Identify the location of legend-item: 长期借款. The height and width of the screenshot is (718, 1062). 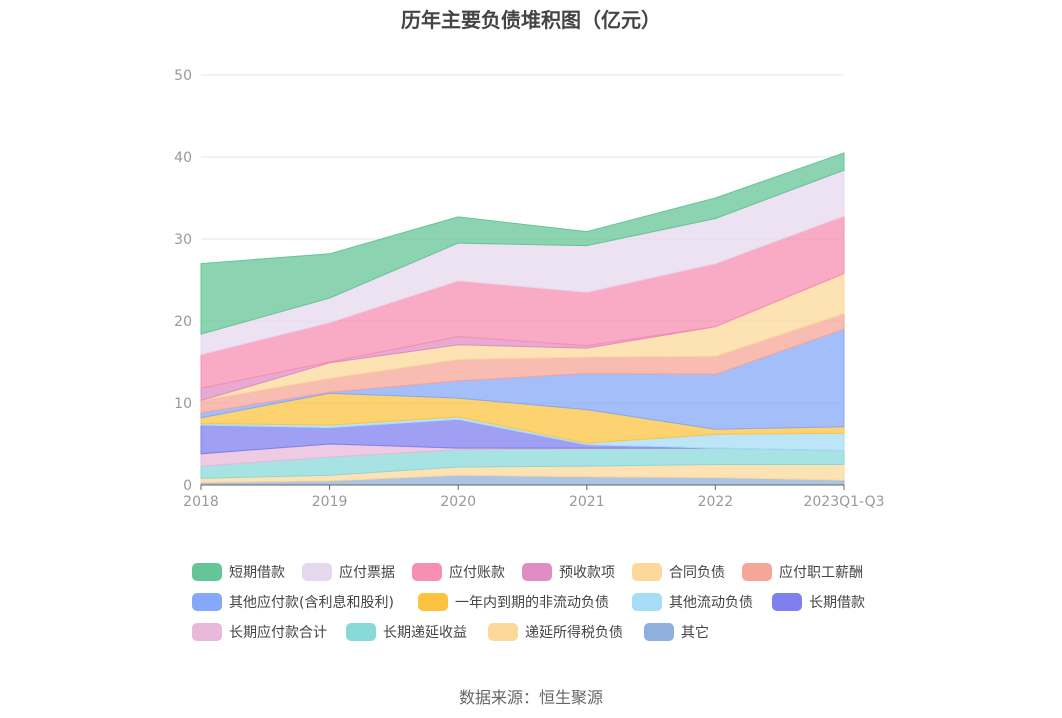
(818, 602).